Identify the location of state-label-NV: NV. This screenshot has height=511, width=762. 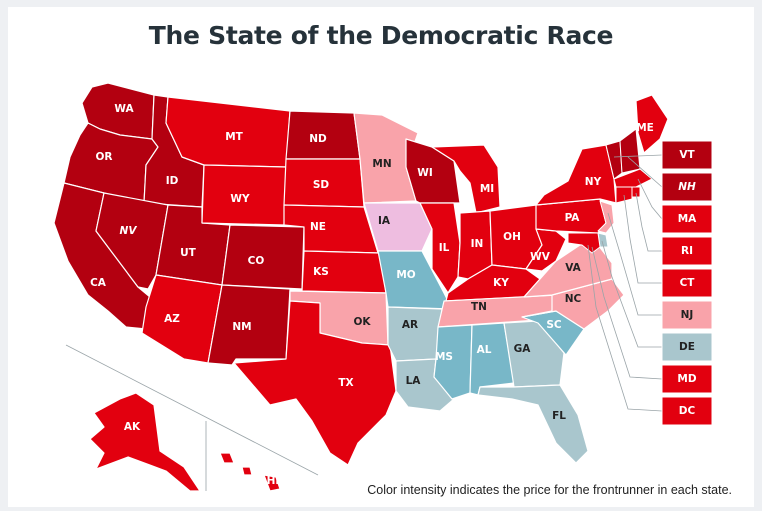
(129, 231).